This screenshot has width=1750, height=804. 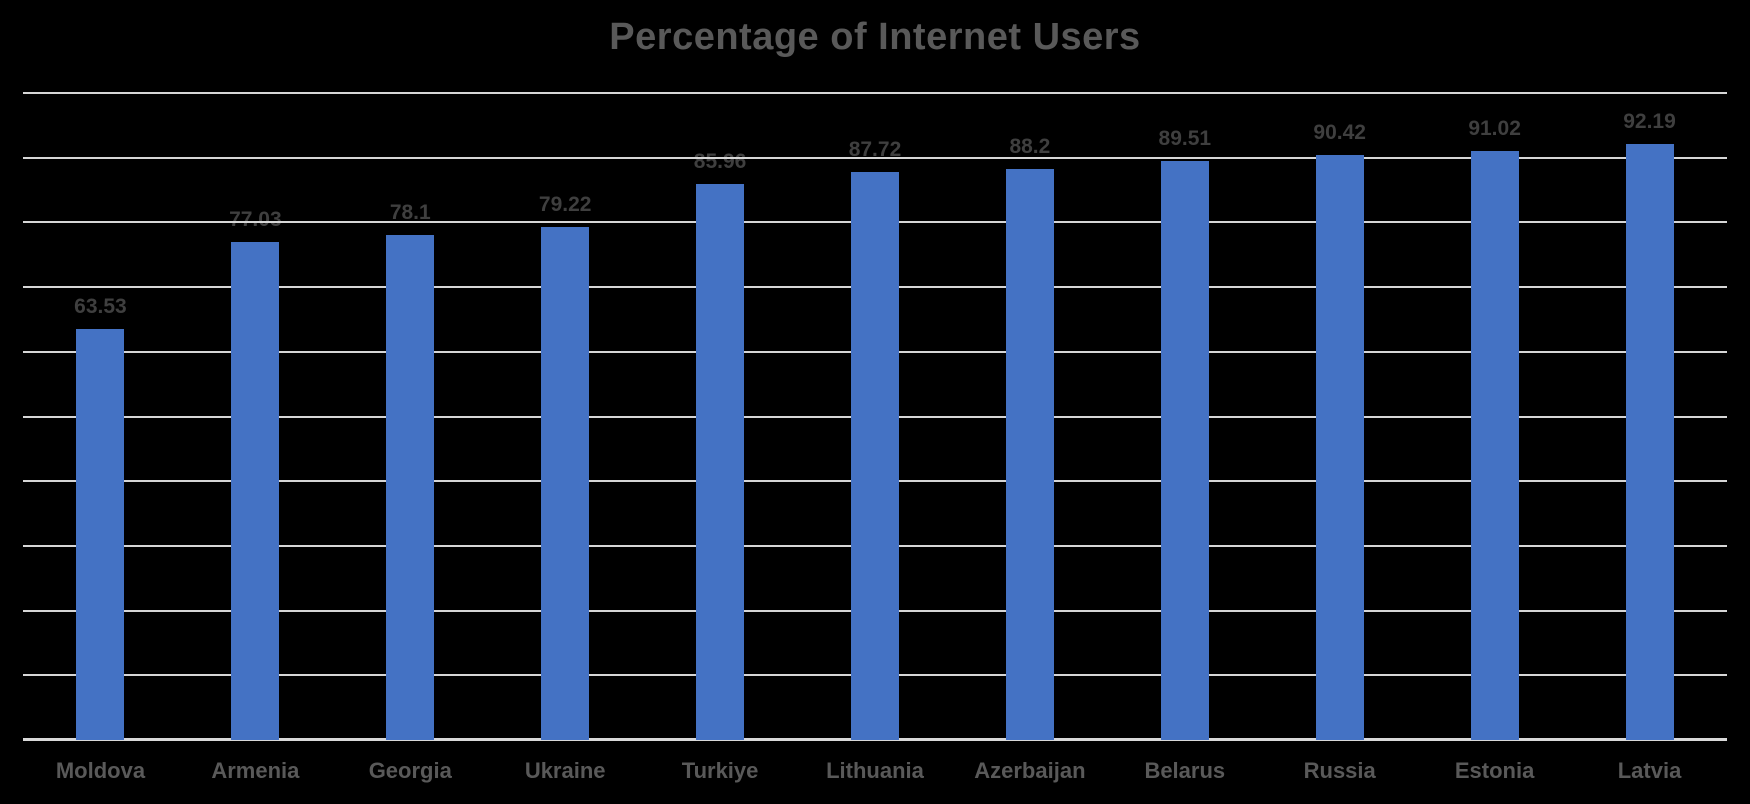 What do you see at coordinates (720, 770) in the screenshot?
I see `x-axis-label: Turkiye` at bounding box center [720, 770].